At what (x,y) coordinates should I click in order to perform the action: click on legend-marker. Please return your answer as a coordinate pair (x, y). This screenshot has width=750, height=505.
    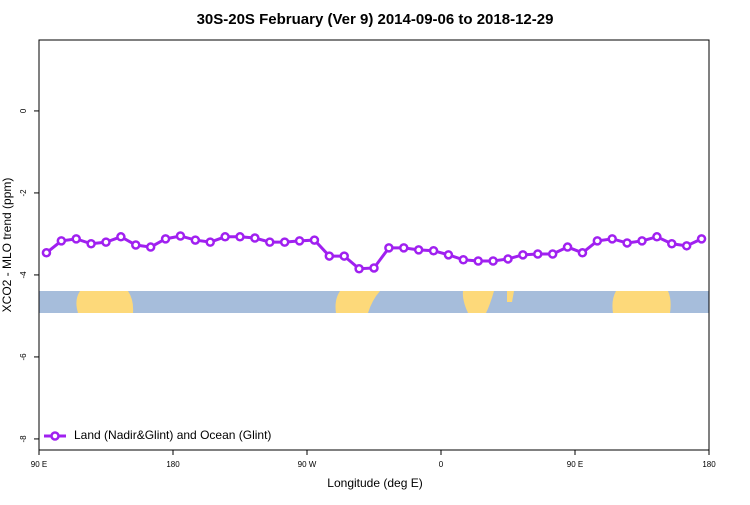
    Looking at the image, I should click on (55, 436).